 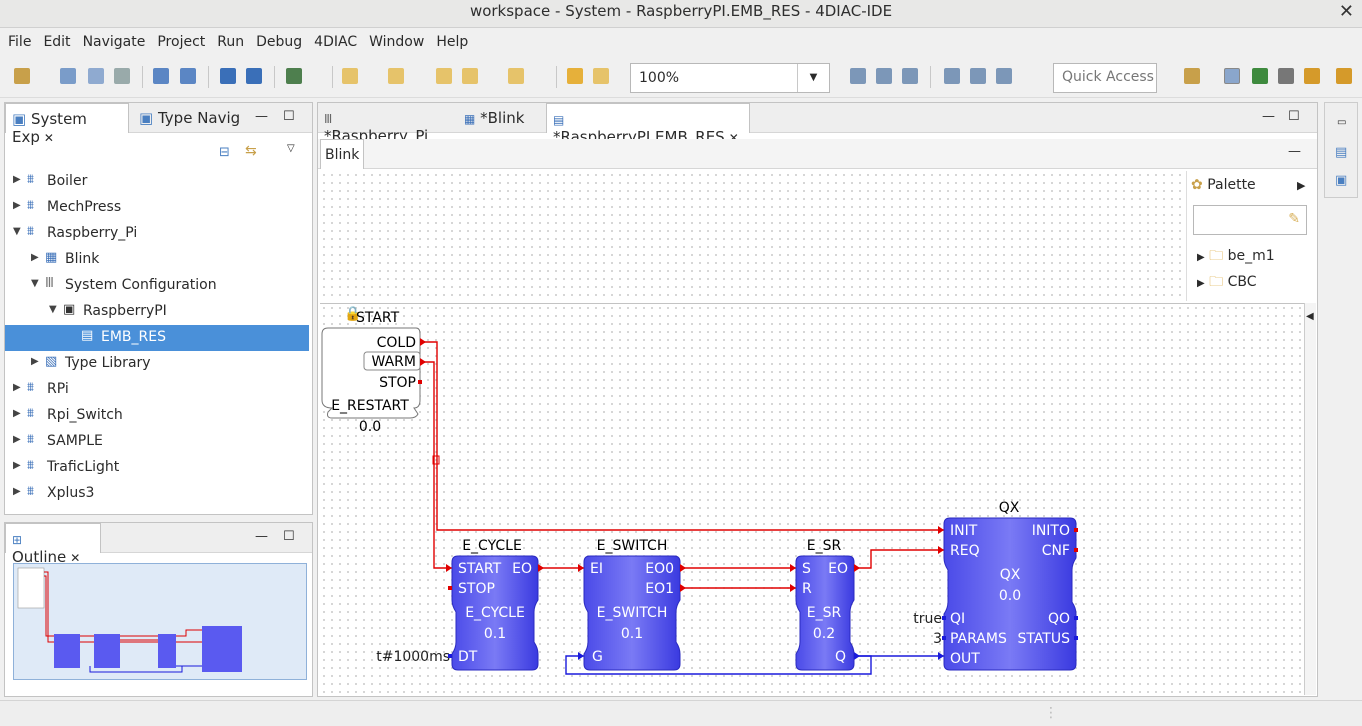 I want to click on port-qo: QO, so click(x=1059, y=619).